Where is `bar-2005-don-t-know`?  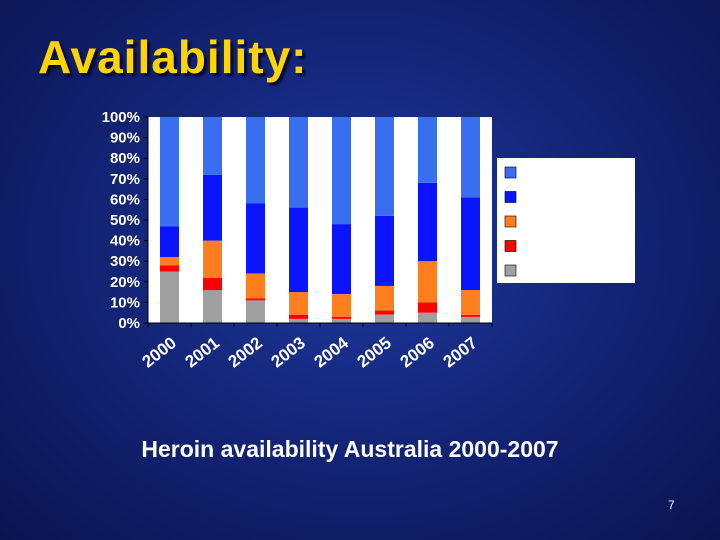 bar-2005-don-t-know is located at coordinates (384, 318).